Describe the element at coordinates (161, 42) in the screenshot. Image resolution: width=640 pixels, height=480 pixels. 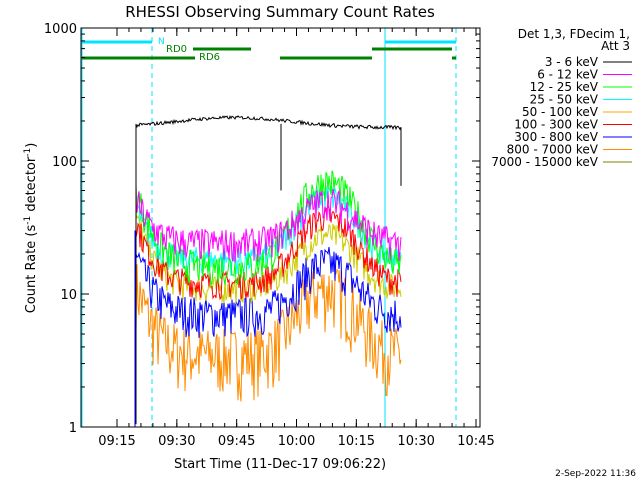
I see `flag-label-n: N` at that location.